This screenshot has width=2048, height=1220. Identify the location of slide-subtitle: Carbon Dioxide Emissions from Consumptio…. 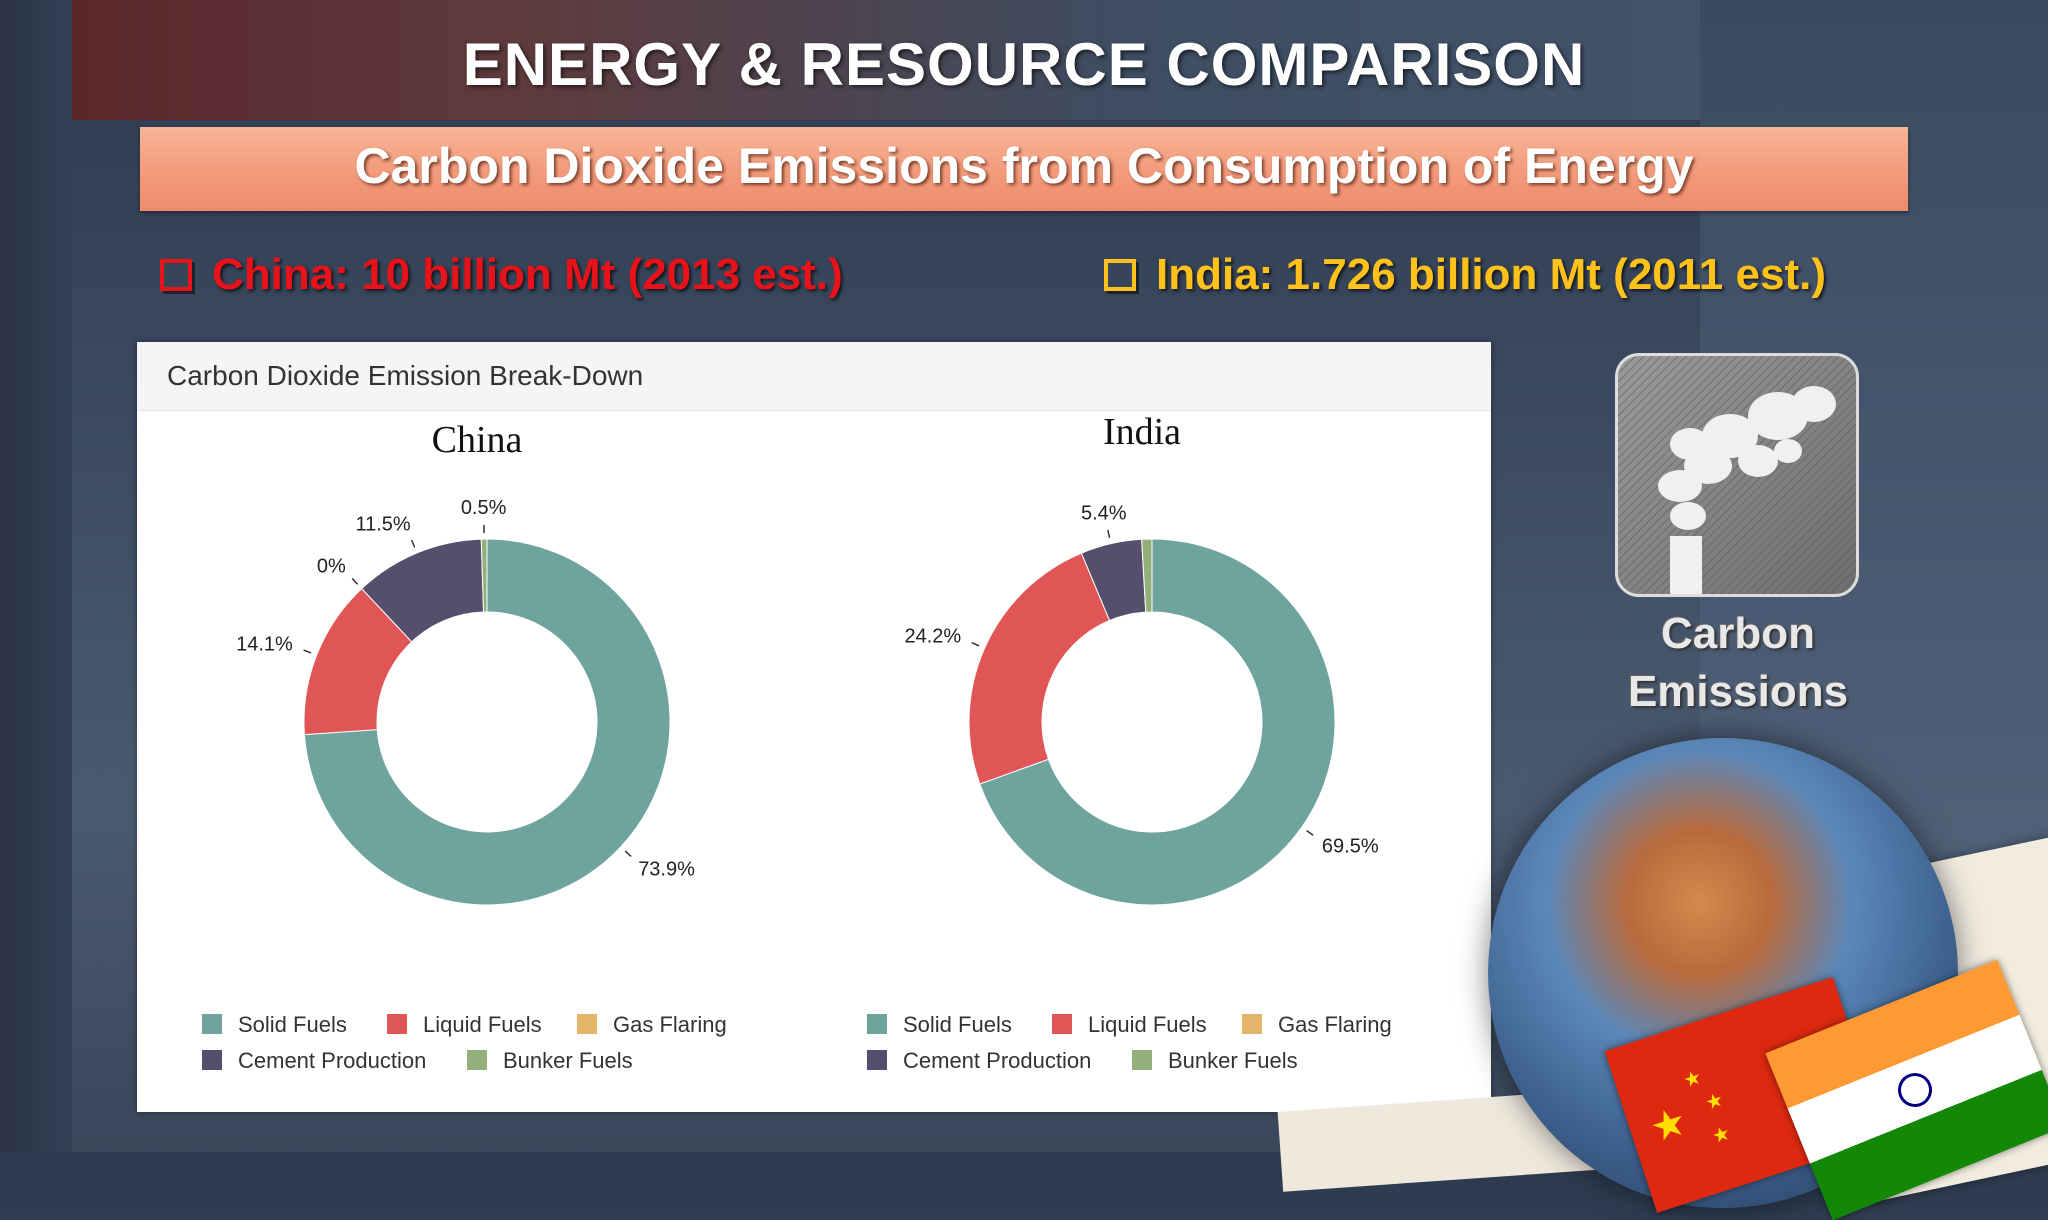
(1024, 166).